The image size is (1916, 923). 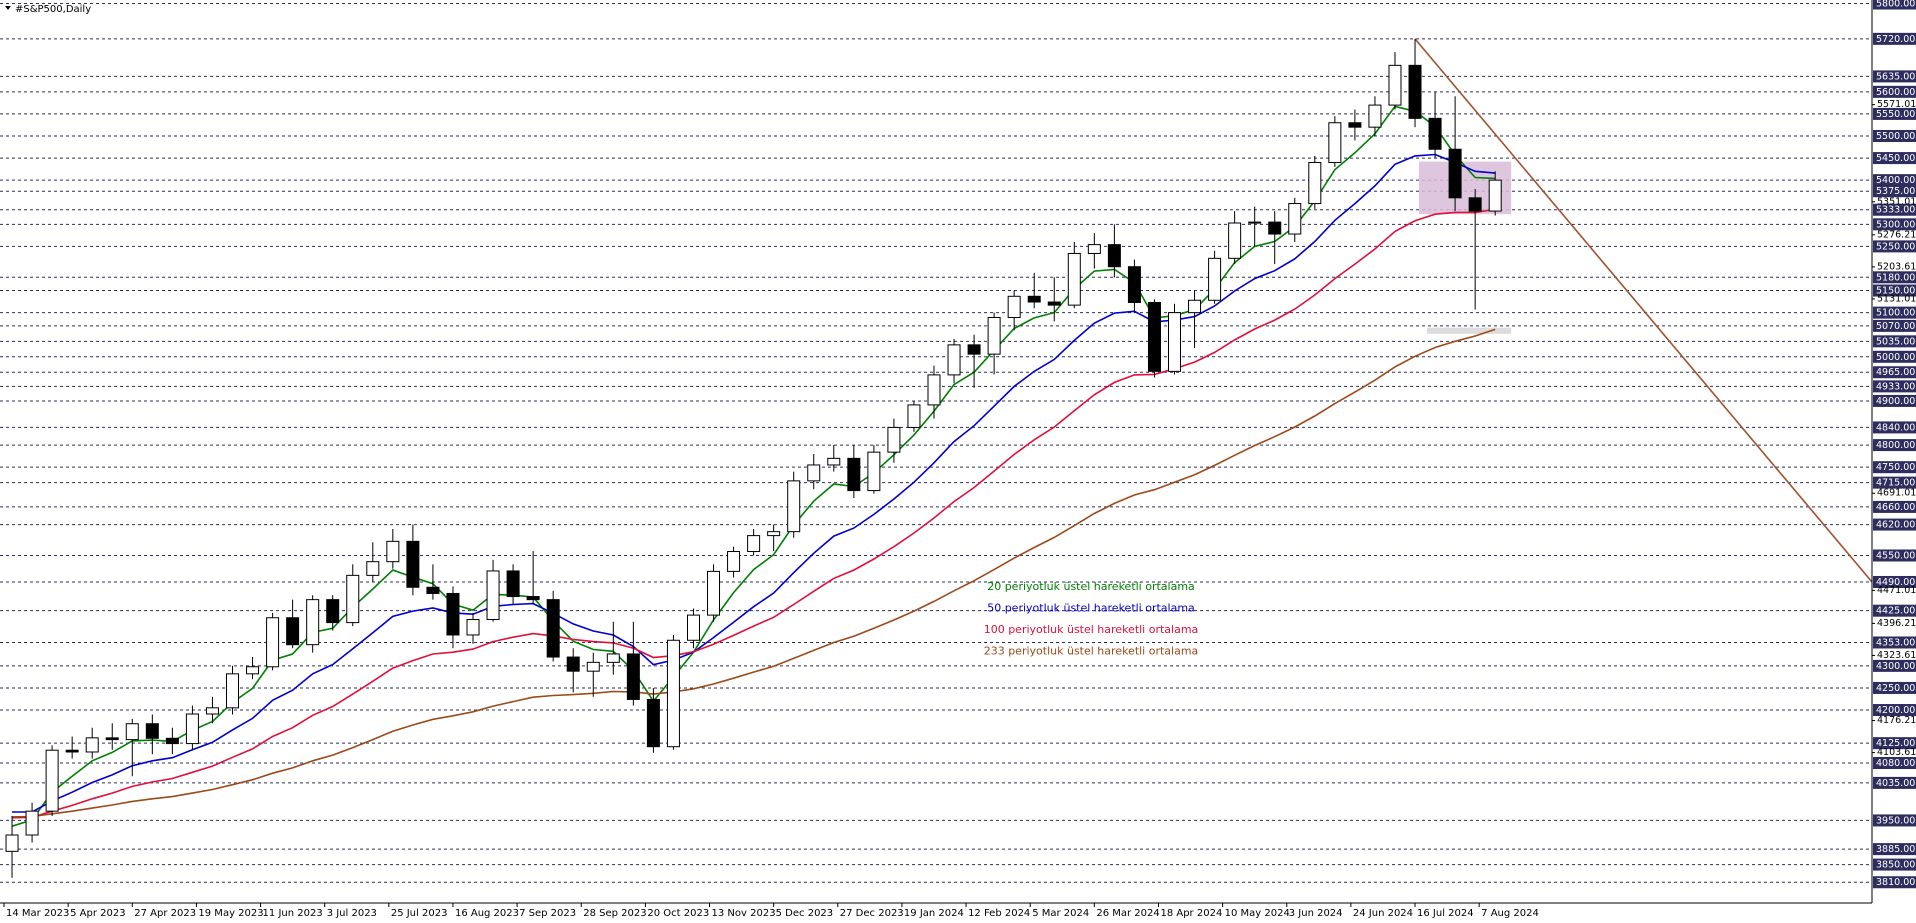 I want to click on x-tick-label: 19 May 2023, so click(x=230, y=913).